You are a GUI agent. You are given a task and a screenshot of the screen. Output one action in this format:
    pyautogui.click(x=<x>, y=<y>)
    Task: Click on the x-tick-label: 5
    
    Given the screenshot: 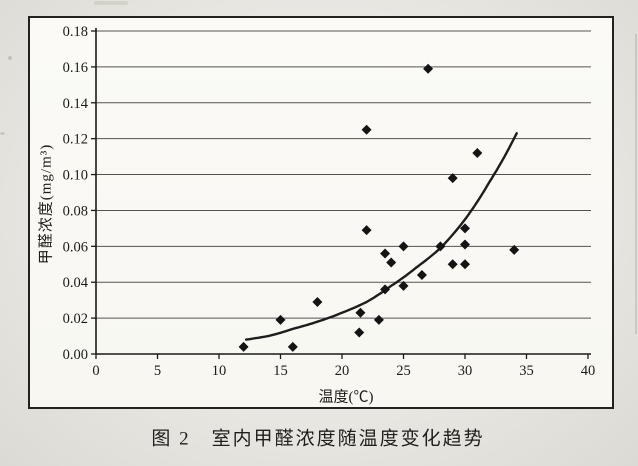 What is the action you would take?
    pyautogui.click(x=157, y=371)
    